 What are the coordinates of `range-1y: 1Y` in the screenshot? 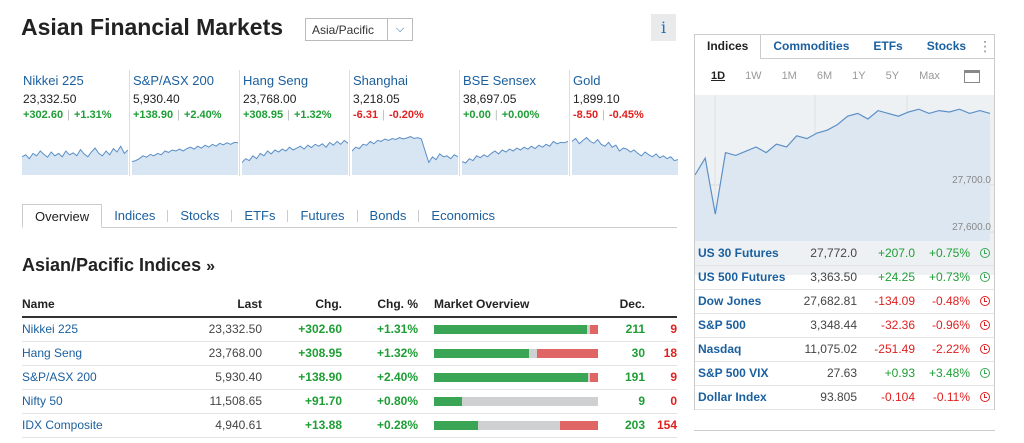 It's located at (859, 76).